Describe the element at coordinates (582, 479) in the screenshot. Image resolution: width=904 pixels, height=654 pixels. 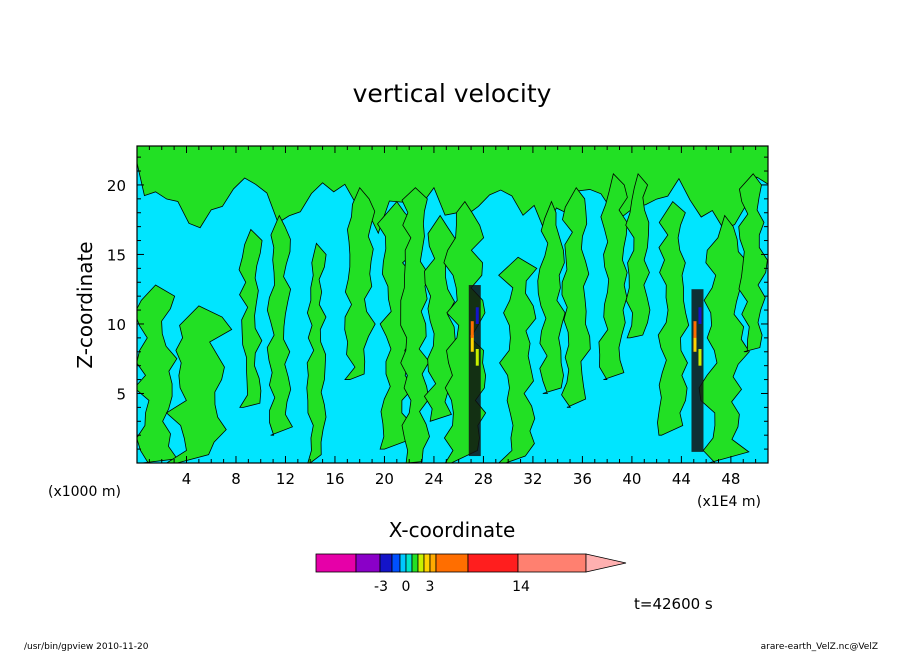
I see `x-tick-label: 36` at that location.